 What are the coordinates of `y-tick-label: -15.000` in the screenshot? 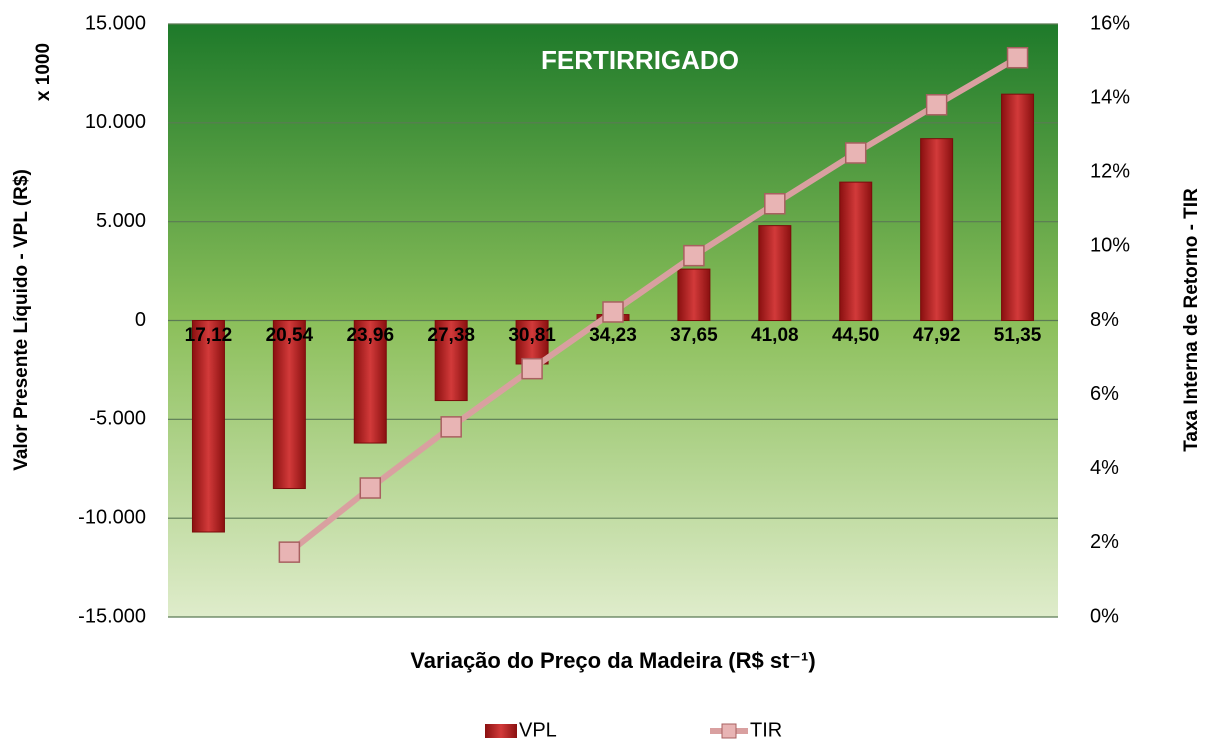 It's located at (112, 616).